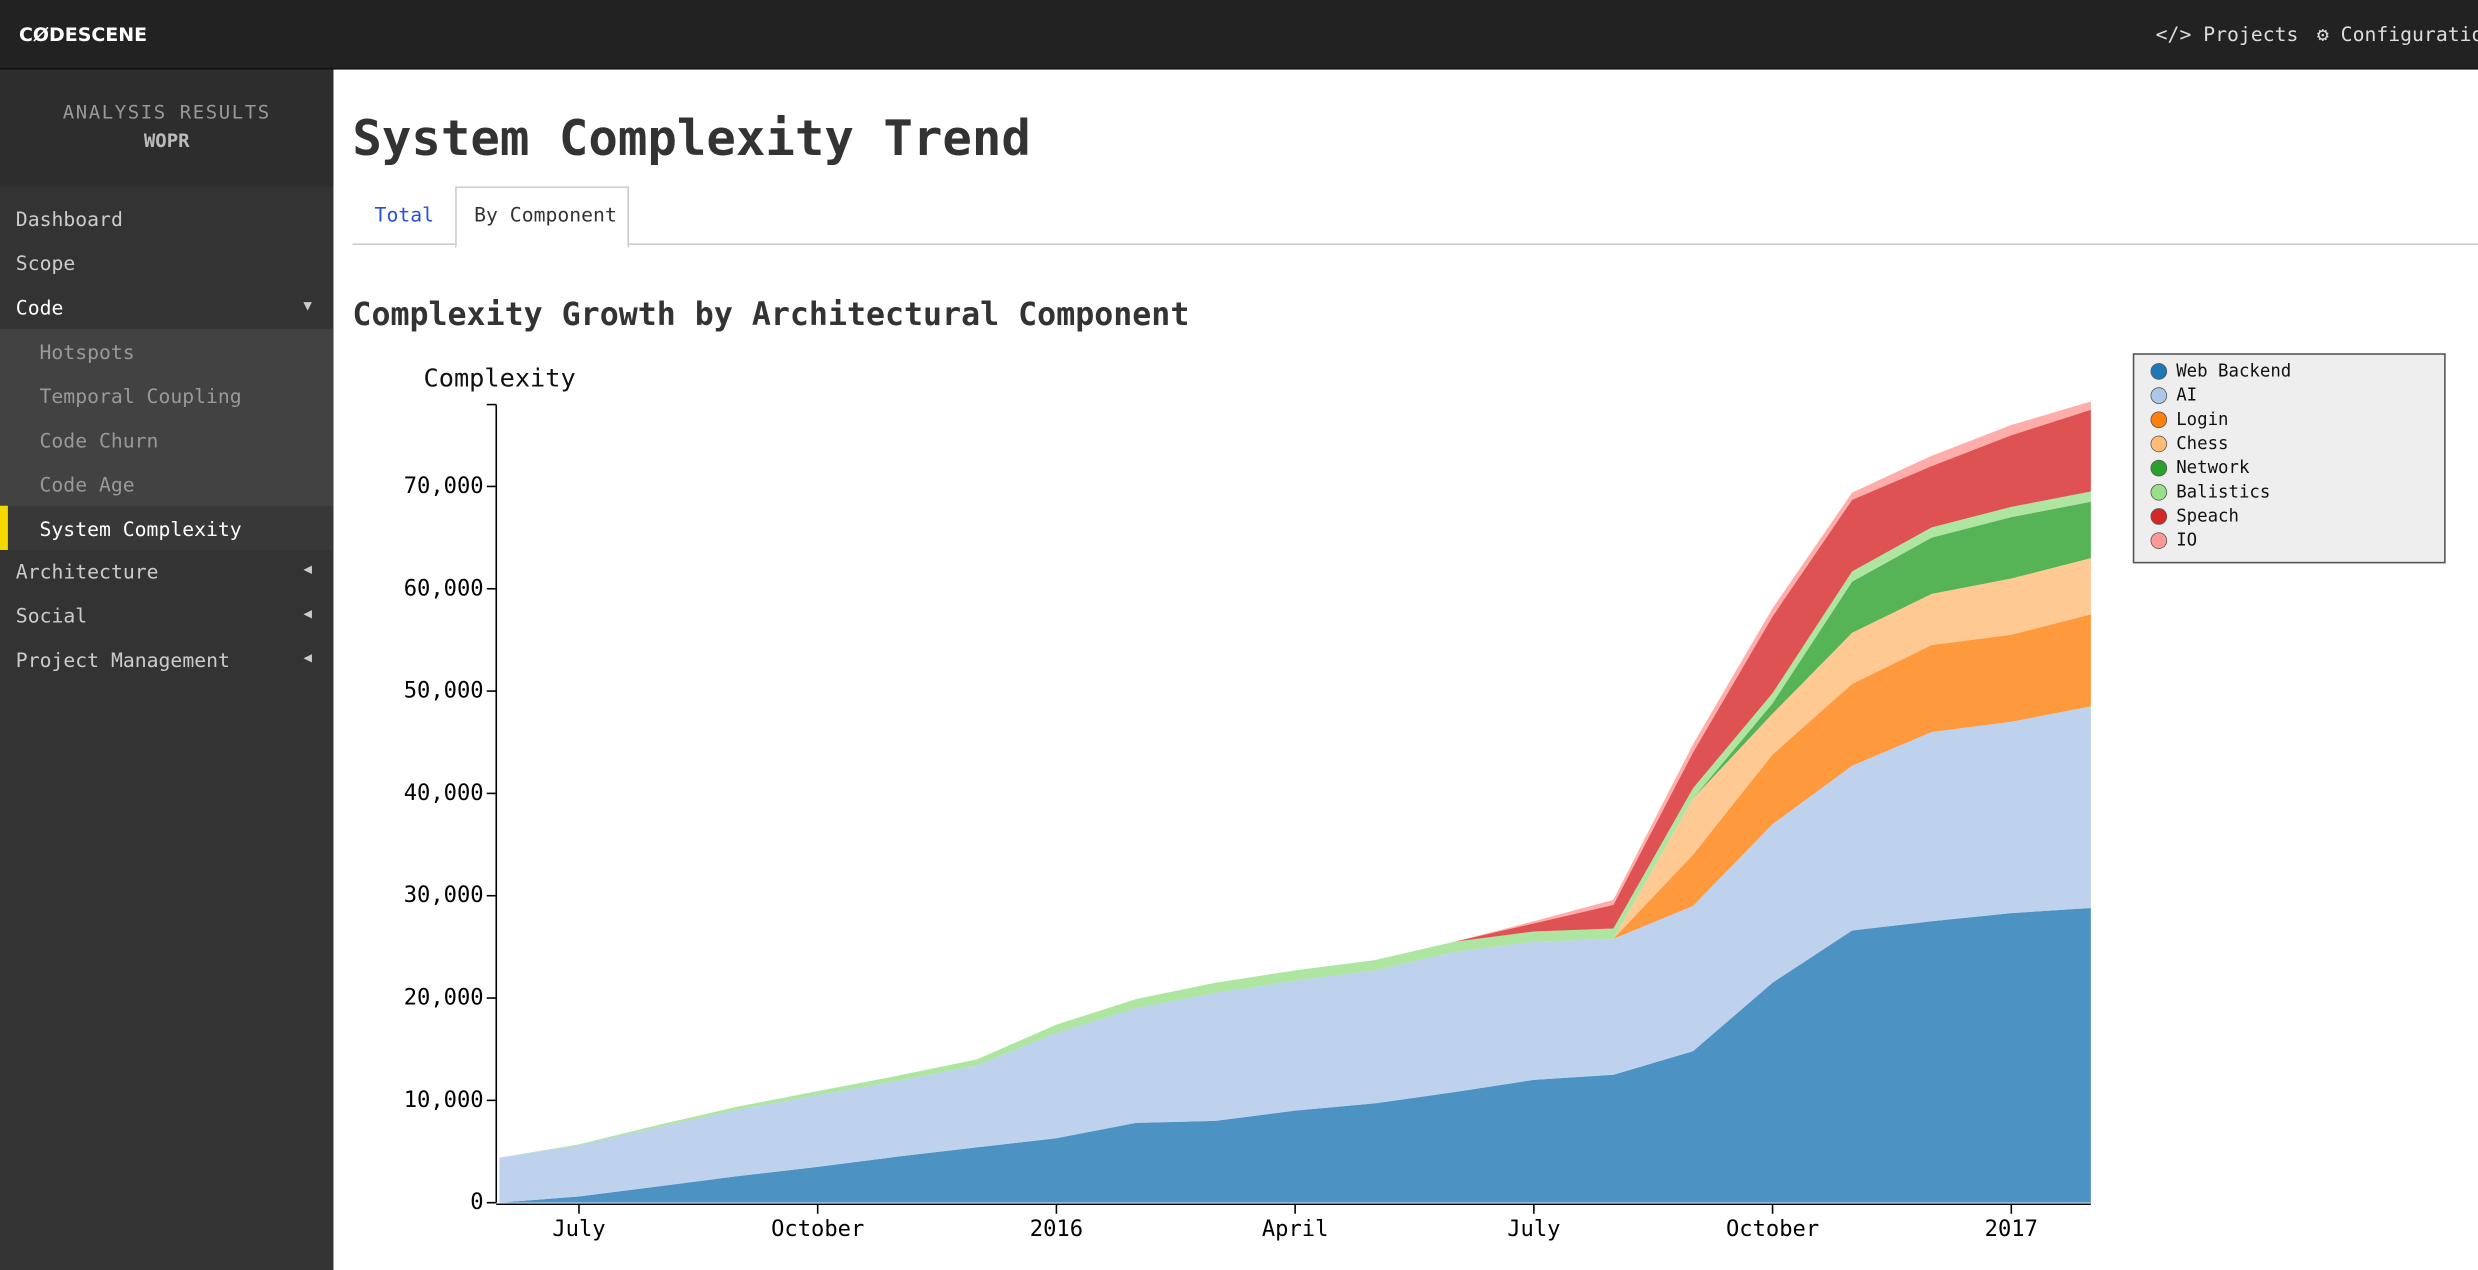 Image resolution: width=2478 pixels, height=1270 pixels. I want to click on x-tick-label: 2016, so click(1056, 1229).